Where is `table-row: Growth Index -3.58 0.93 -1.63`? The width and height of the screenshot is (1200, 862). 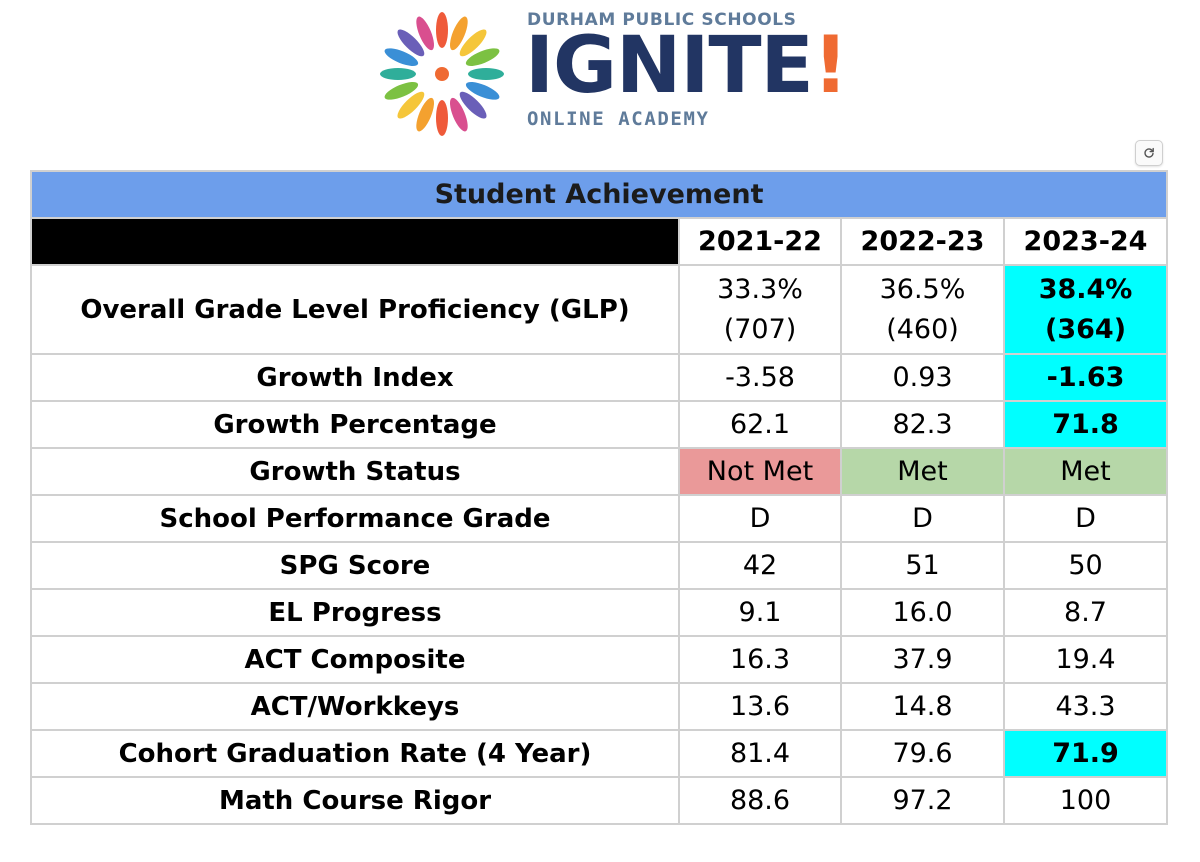 table-row: Growth Index -3.58 0.93 -1.63 is located at coordinates (599, 377).